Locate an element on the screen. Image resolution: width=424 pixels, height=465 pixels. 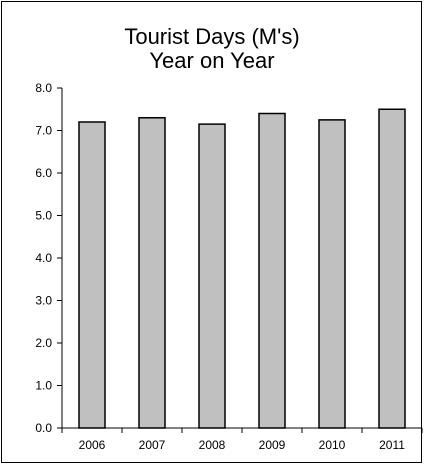
x-tick-label: 2010 is located at coordinates (332, 445).